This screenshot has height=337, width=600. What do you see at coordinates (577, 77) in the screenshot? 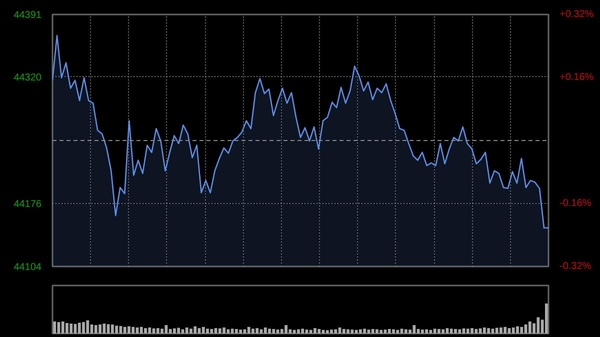
I see `y2-tick-label: +0.16%` at bounding box center [577, 77].